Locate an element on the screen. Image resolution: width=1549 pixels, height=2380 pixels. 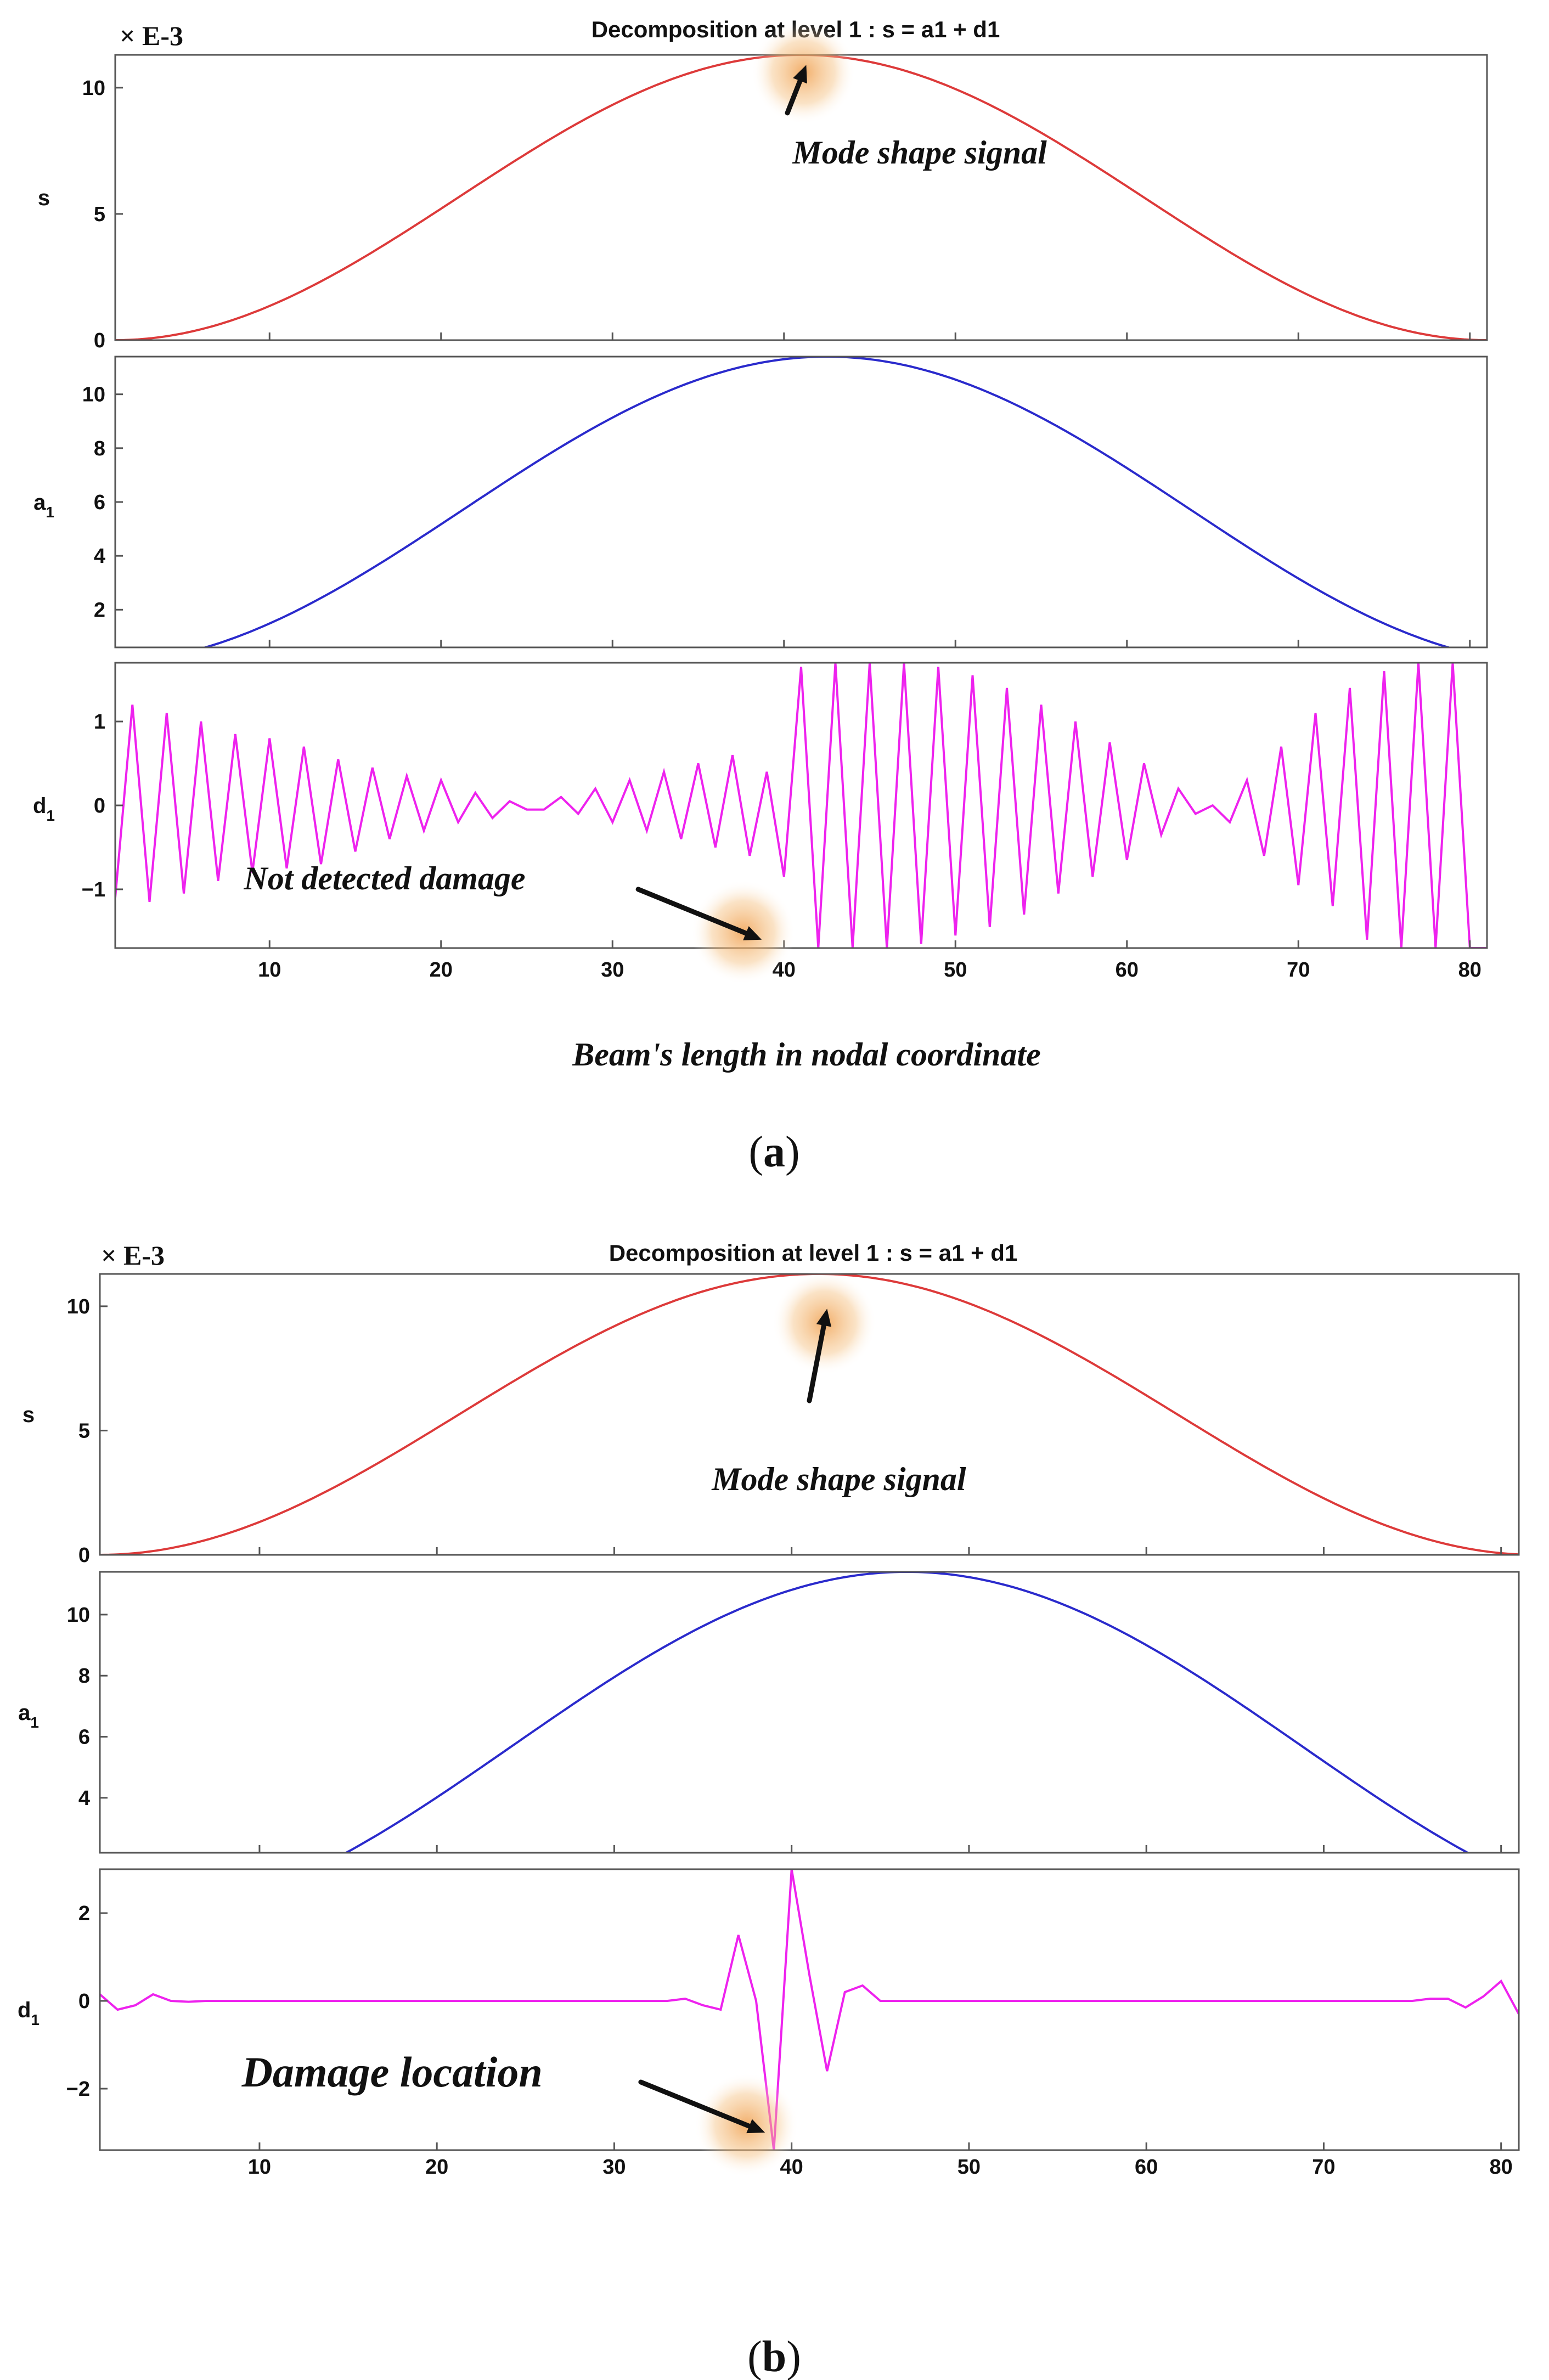
y-tick-label: −1 is located at coordinates (93, 890).